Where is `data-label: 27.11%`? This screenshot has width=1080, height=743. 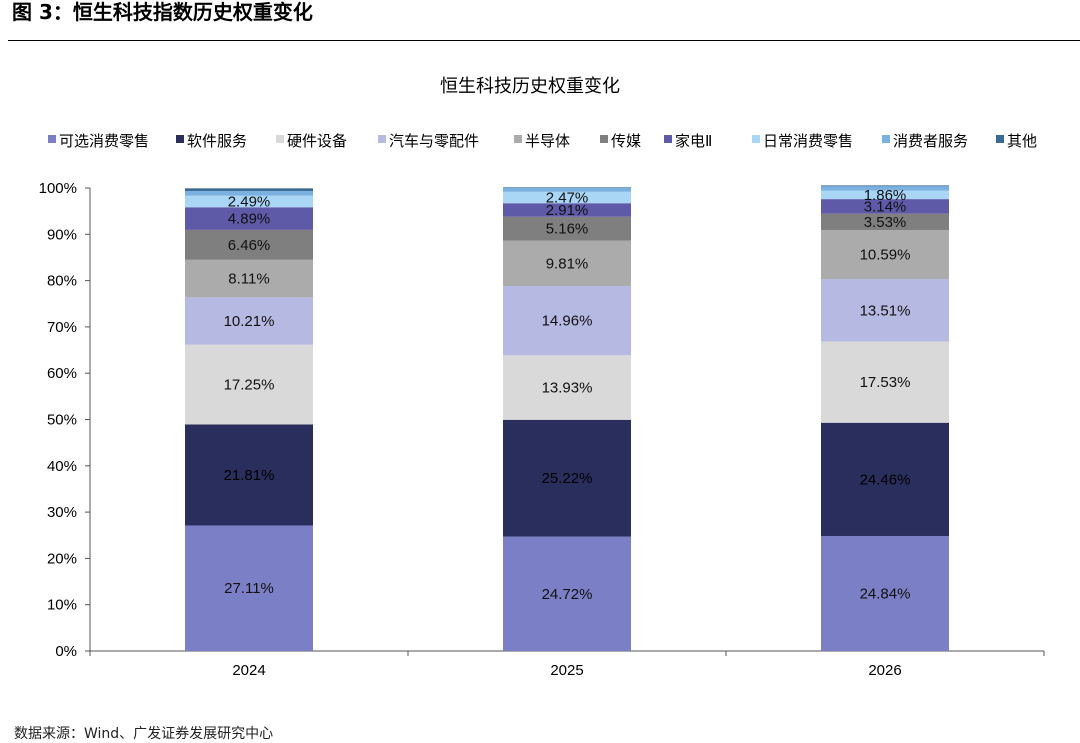 data-label: 27.11% is located at coordinates (249, 588).